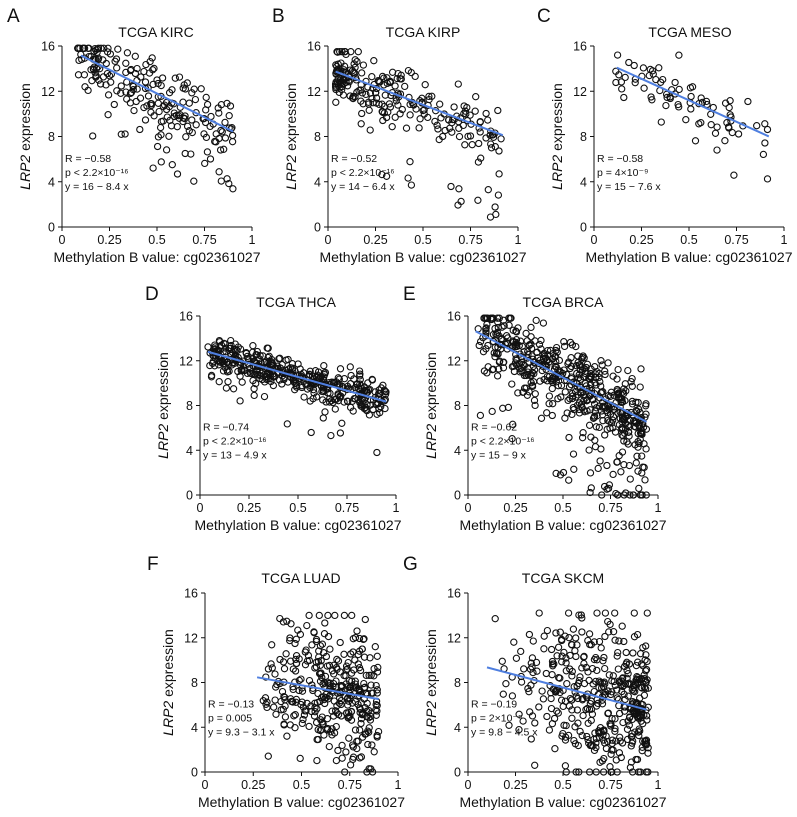 The image size is (797, 817). Describe the element at coordinates (51, 182) in the screenshot. I see `y-tick-label: 4` at that location.